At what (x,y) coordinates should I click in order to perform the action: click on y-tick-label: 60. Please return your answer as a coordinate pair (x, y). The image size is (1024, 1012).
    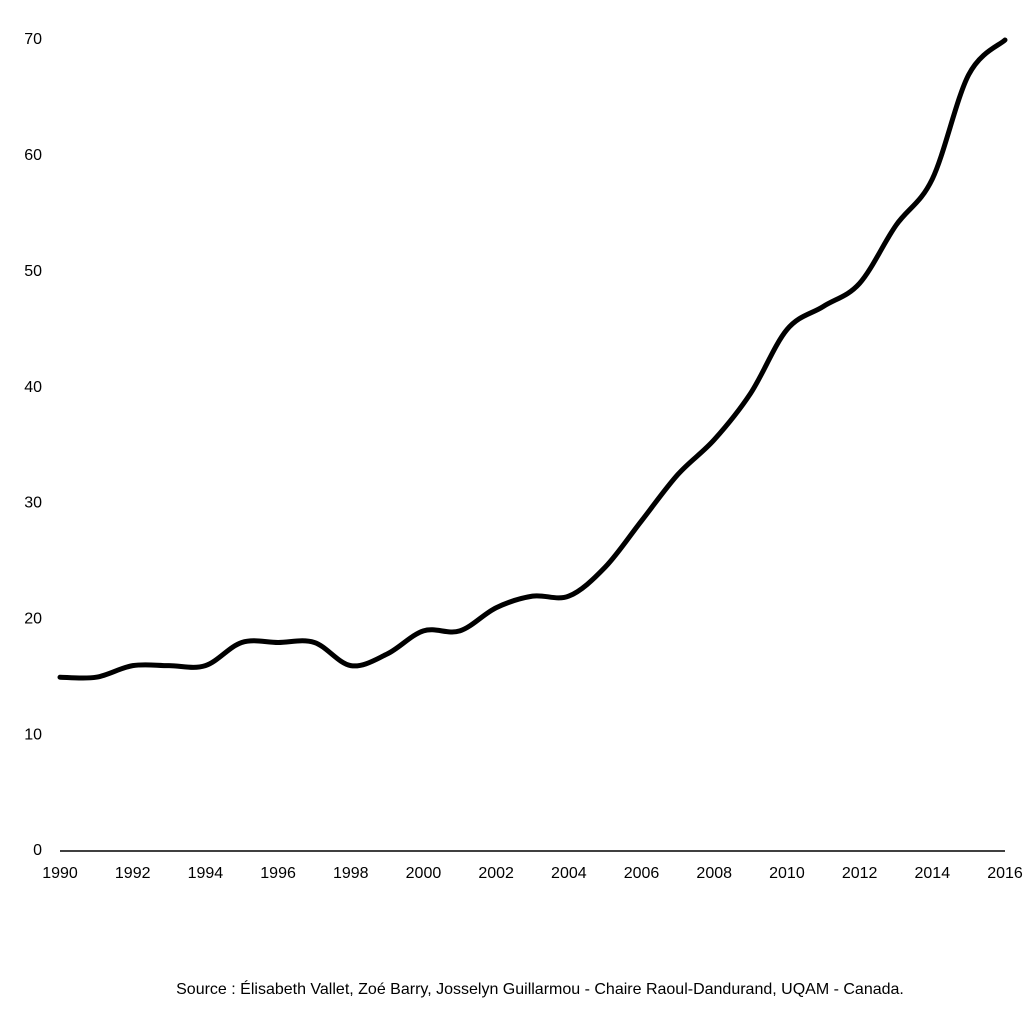
    Looking at the image, I should click on (33, 155).